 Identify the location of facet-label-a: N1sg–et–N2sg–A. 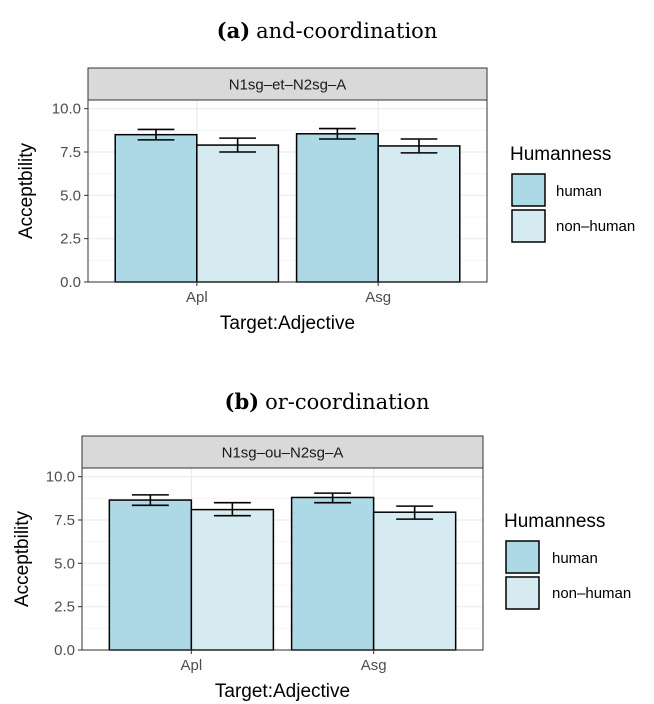
(288, 85).